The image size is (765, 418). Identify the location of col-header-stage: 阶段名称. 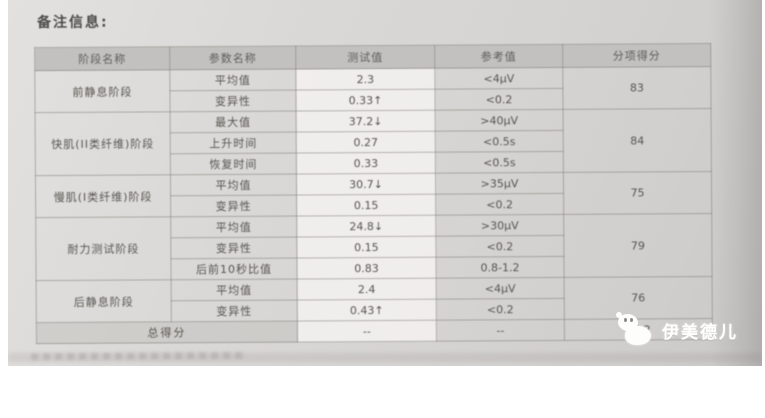
(102, 58).